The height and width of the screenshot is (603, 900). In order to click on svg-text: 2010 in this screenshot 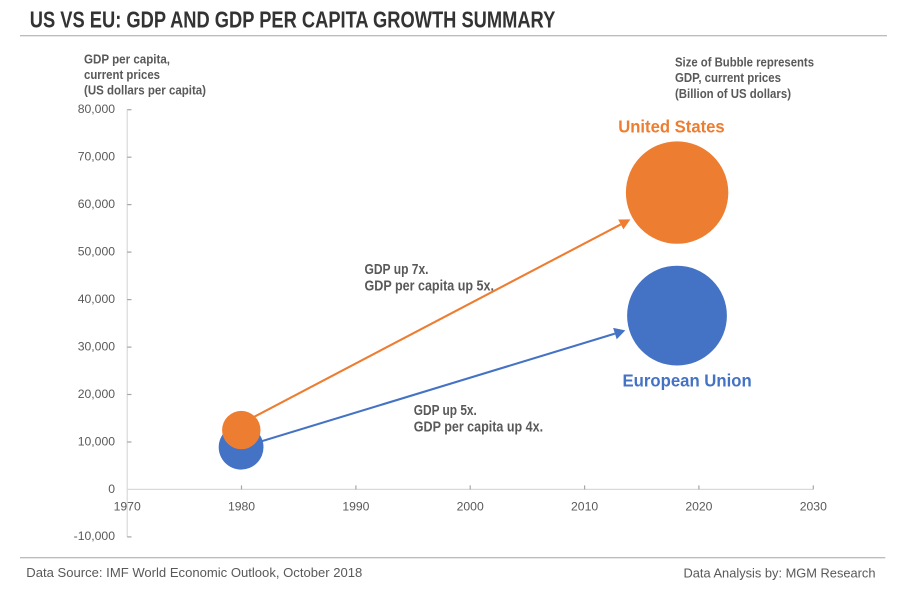, I will do `click(584, 507)`.